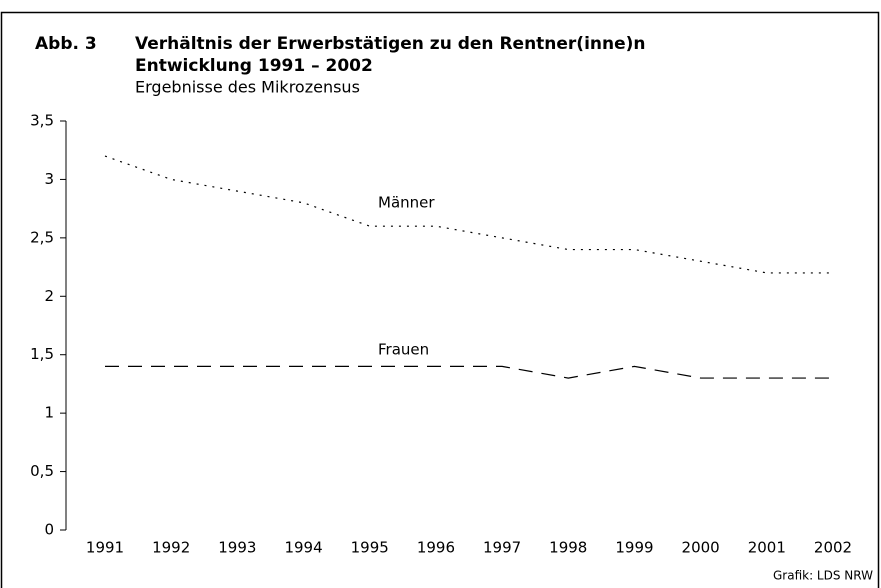 The width and height of the screenshot is (881, 588). Describe the element at coordinates (436, 548) in the screenshot. I see `x-tick-label: 1996` at that location.